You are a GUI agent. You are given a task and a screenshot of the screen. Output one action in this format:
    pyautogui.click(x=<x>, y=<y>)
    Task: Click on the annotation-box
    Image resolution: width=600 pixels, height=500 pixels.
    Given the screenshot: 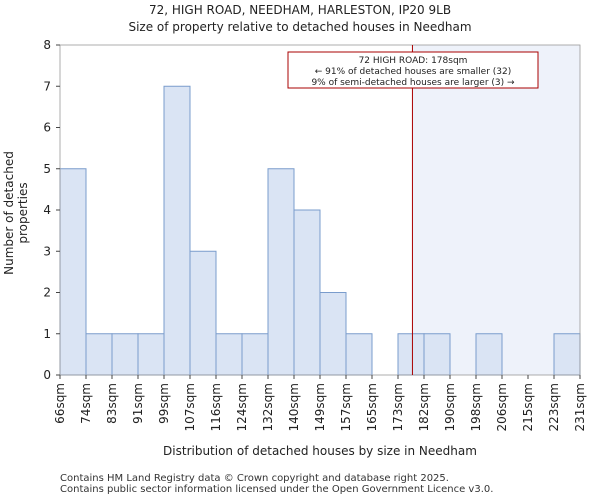 What is the action you would take?
    pyautogui.click(x=413, y=70)
    